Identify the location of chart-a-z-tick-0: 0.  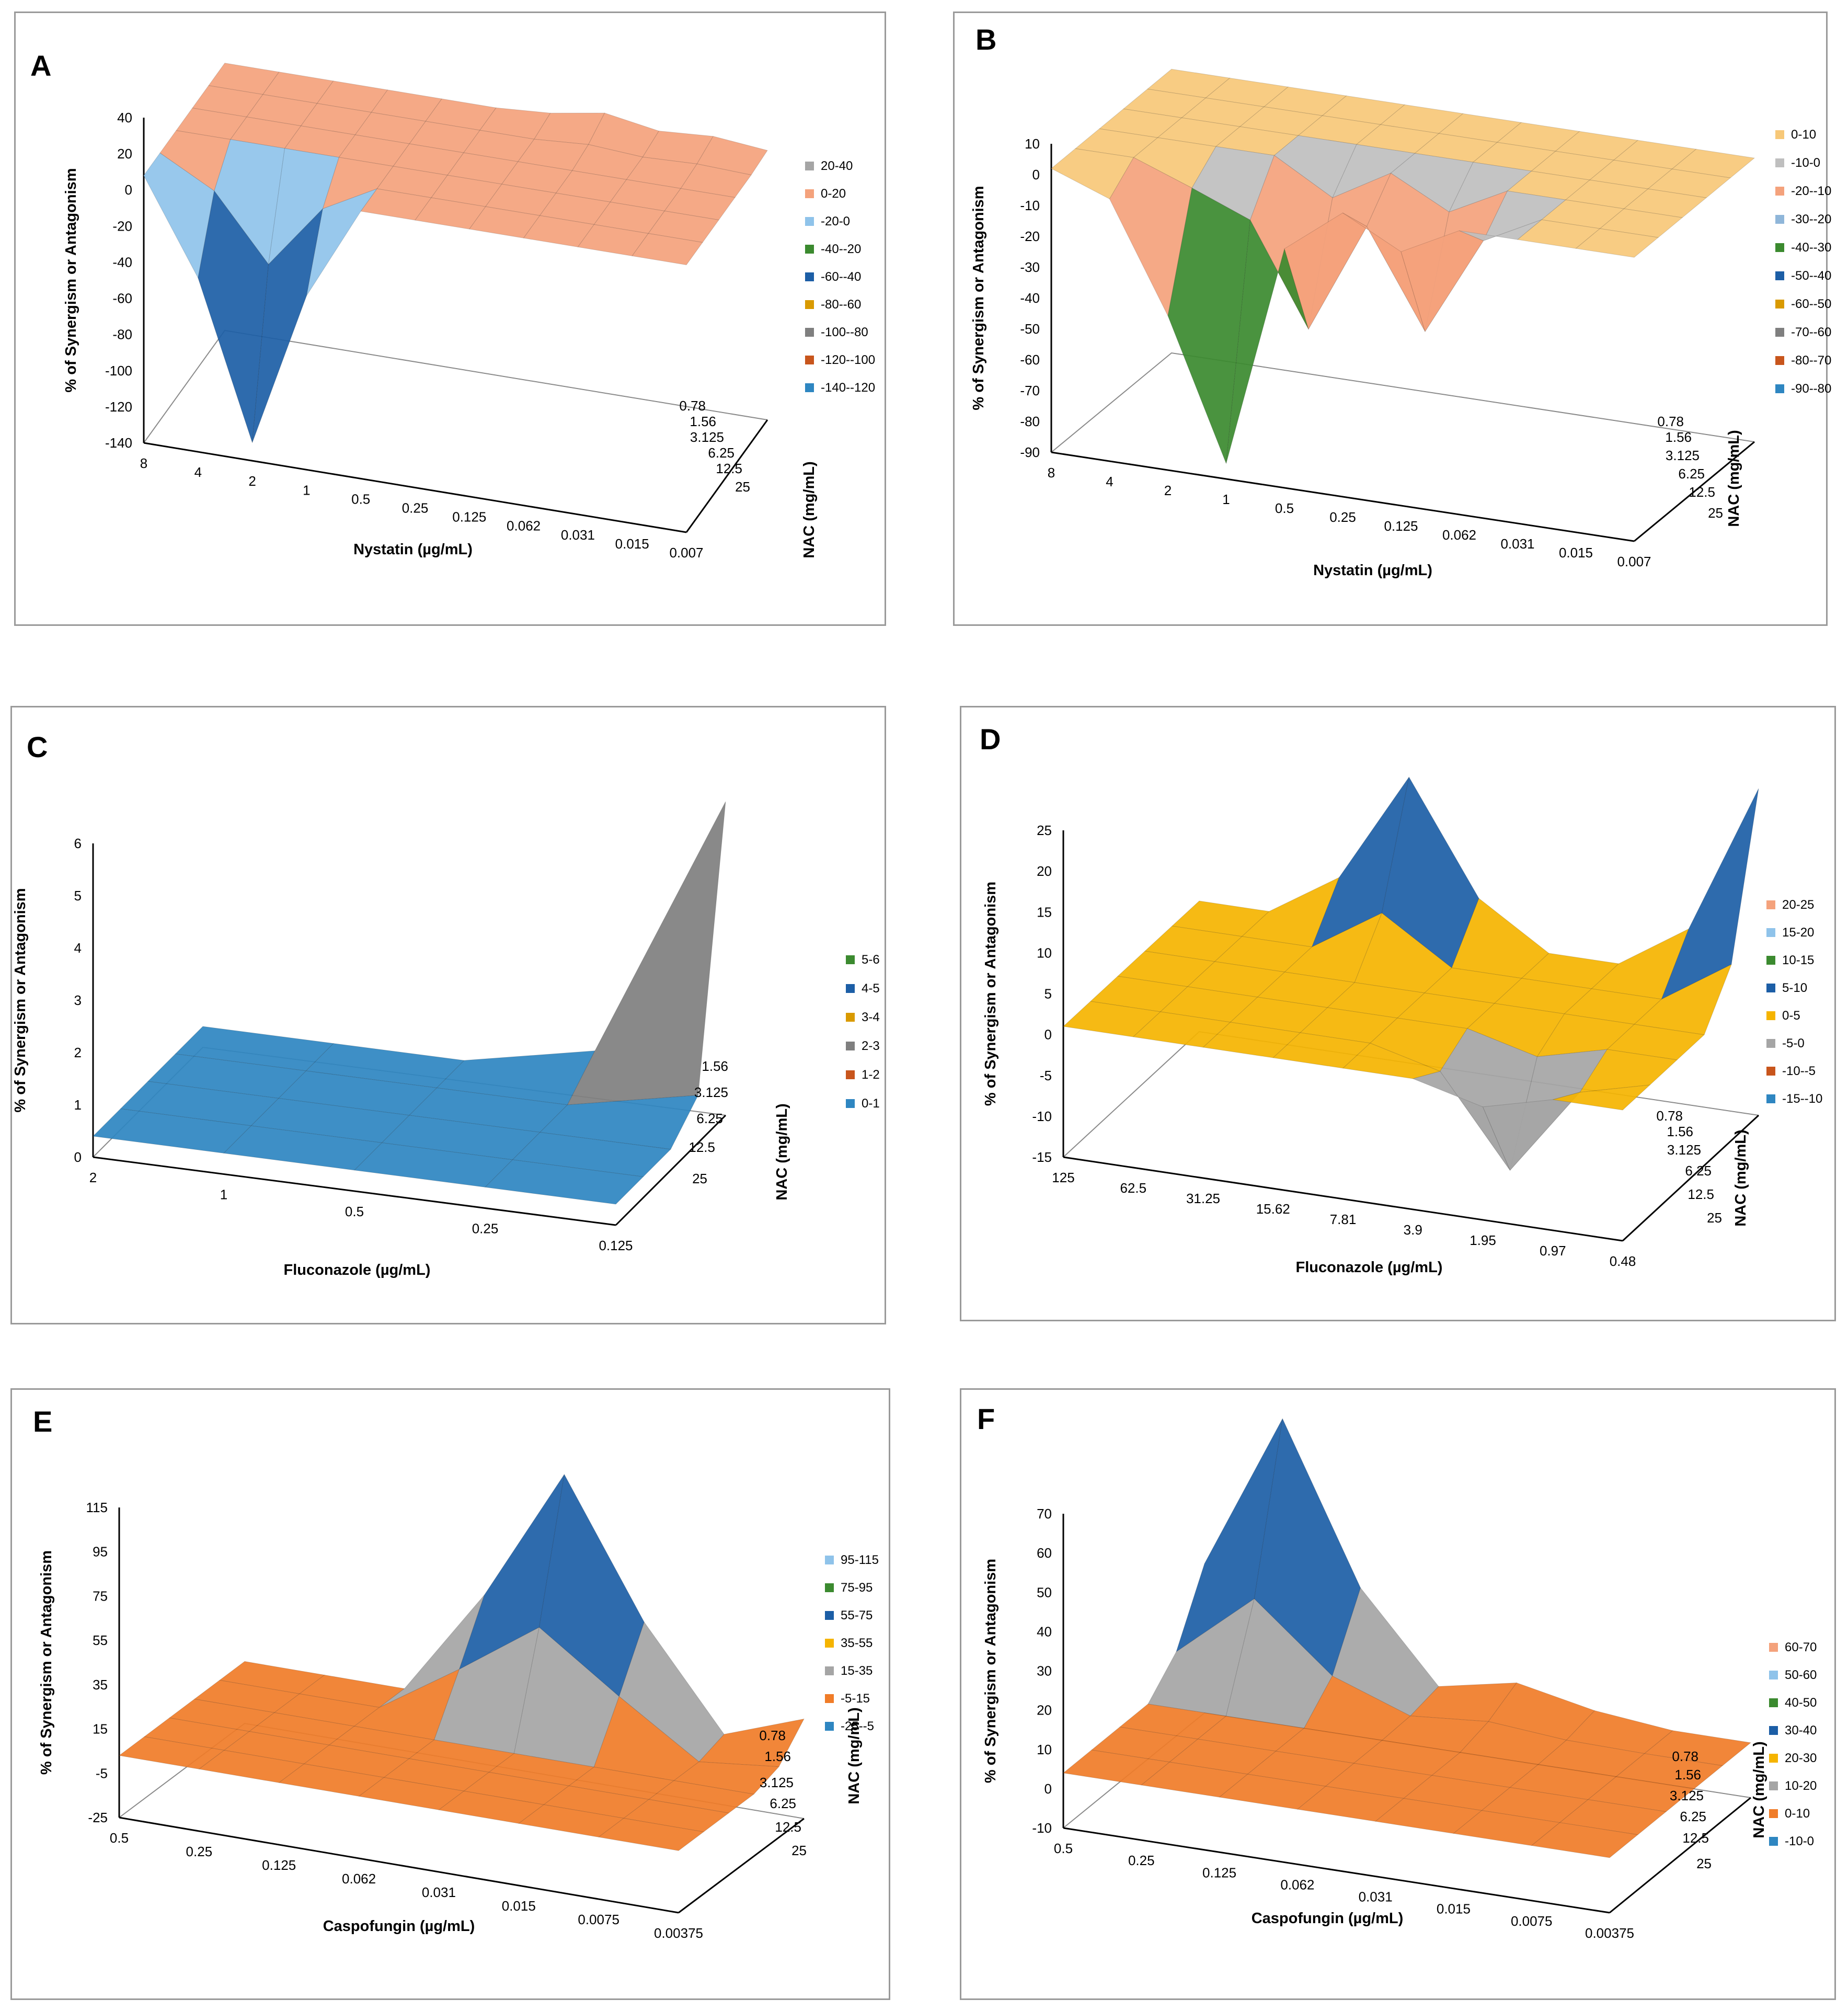
(128, 190).